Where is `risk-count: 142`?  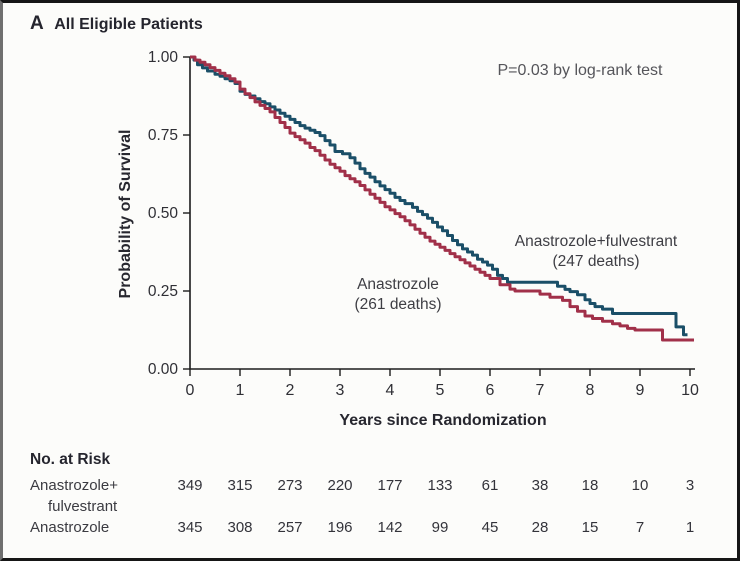 risk-count: 142 is located at coordinates (390, 527).